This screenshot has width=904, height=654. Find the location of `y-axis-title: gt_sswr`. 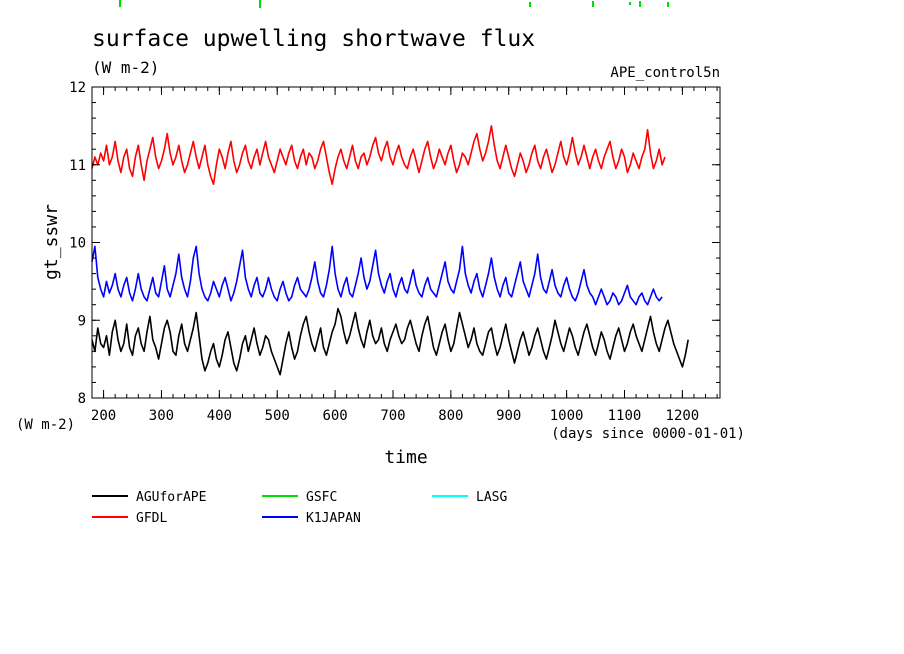

y-axis-title: gt_sswr is located at coordinates (51, 242).